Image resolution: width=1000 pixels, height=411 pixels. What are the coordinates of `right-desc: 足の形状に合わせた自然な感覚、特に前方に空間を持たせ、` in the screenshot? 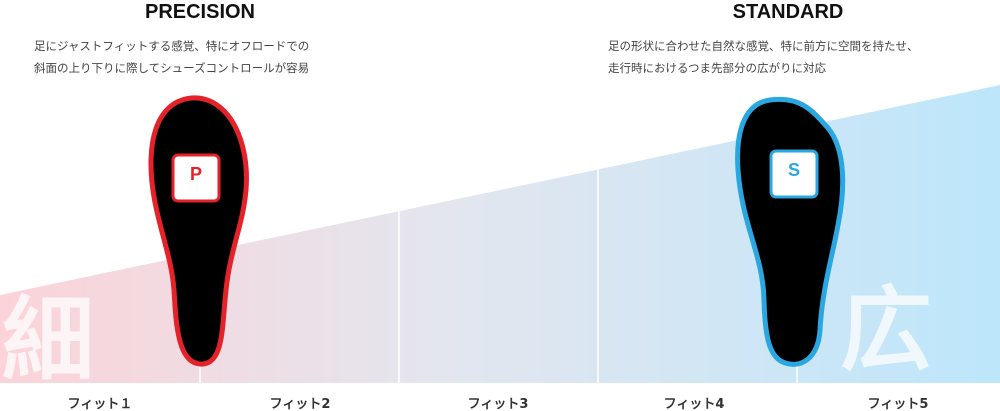 It's located at (763, 46).